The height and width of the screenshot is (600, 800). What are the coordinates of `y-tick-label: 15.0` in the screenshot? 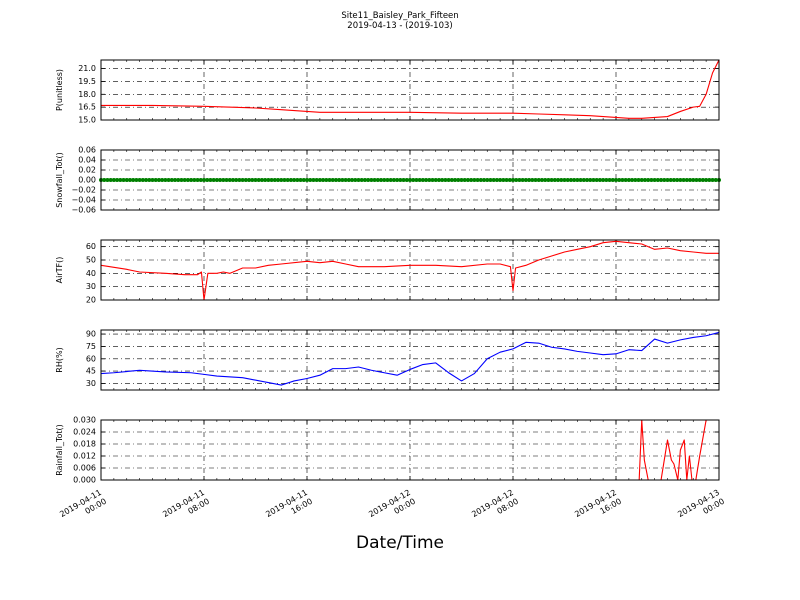 It's located at (87, 120).